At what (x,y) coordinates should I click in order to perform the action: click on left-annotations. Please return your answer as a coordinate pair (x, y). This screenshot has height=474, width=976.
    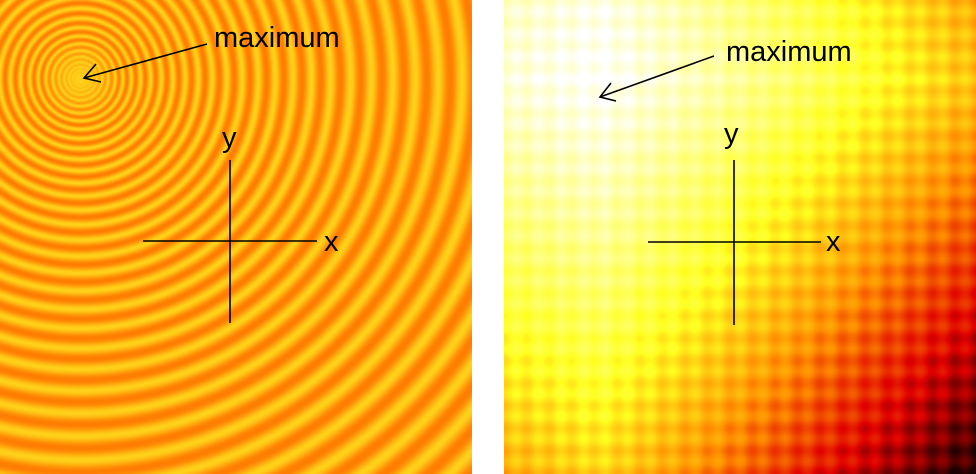
    Looking at the image, I should click on (199, 183).